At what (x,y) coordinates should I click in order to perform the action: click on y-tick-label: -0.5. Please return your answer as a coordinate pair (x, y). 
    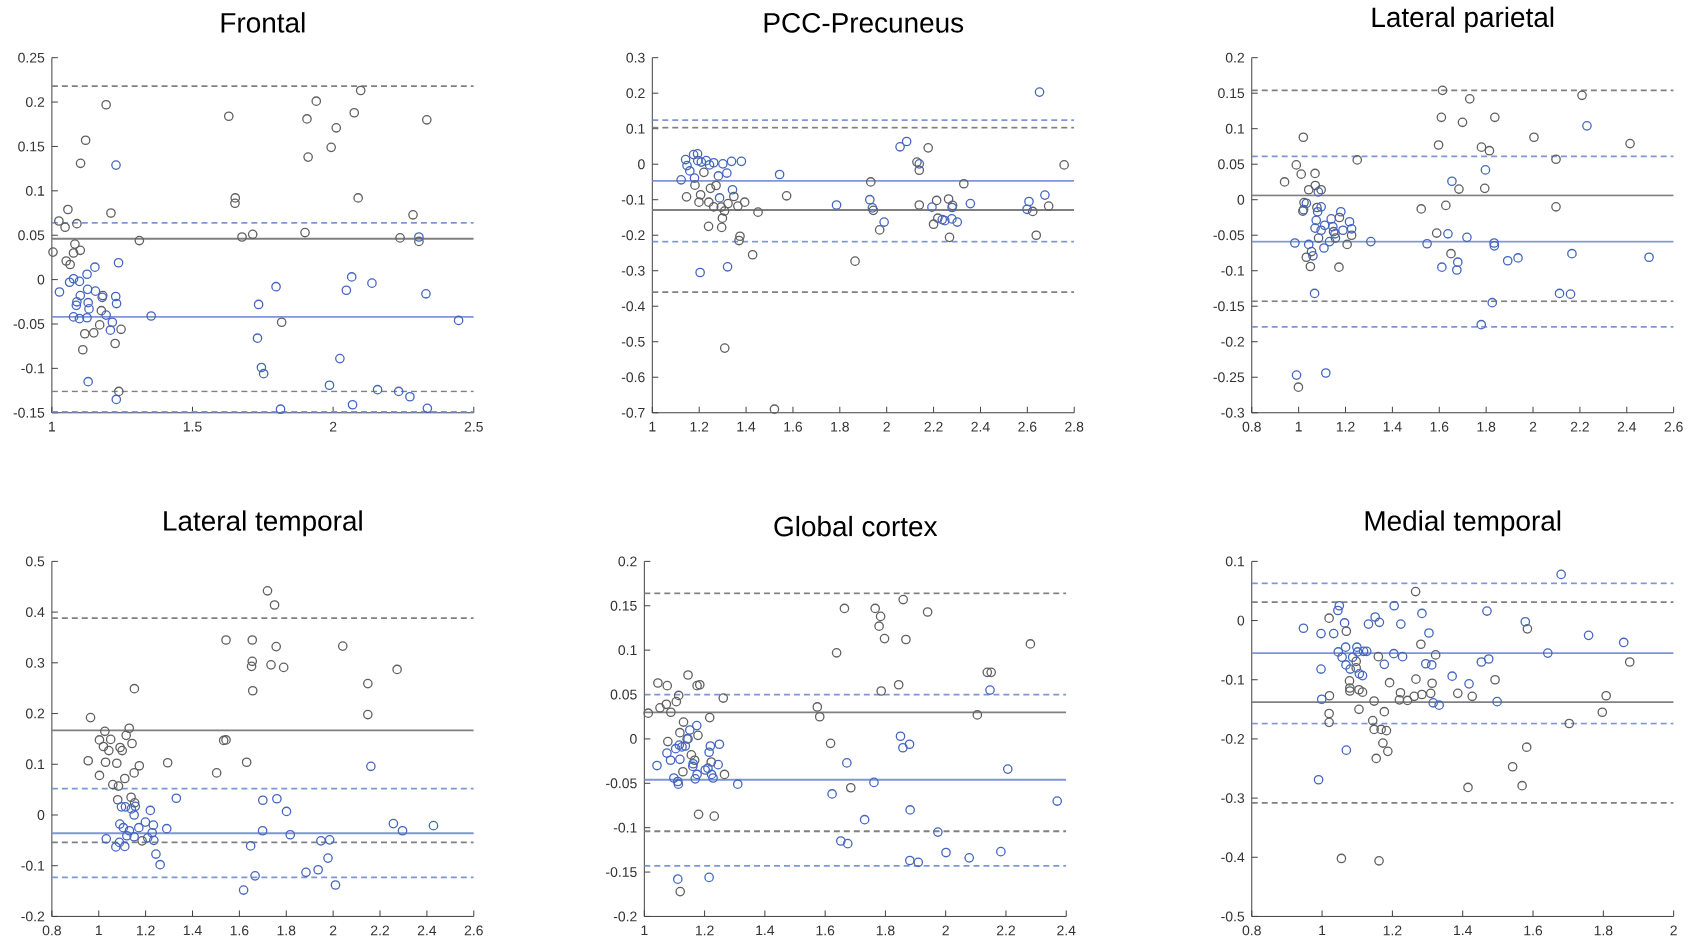
    Looking at the image, I should click on (633, 341).